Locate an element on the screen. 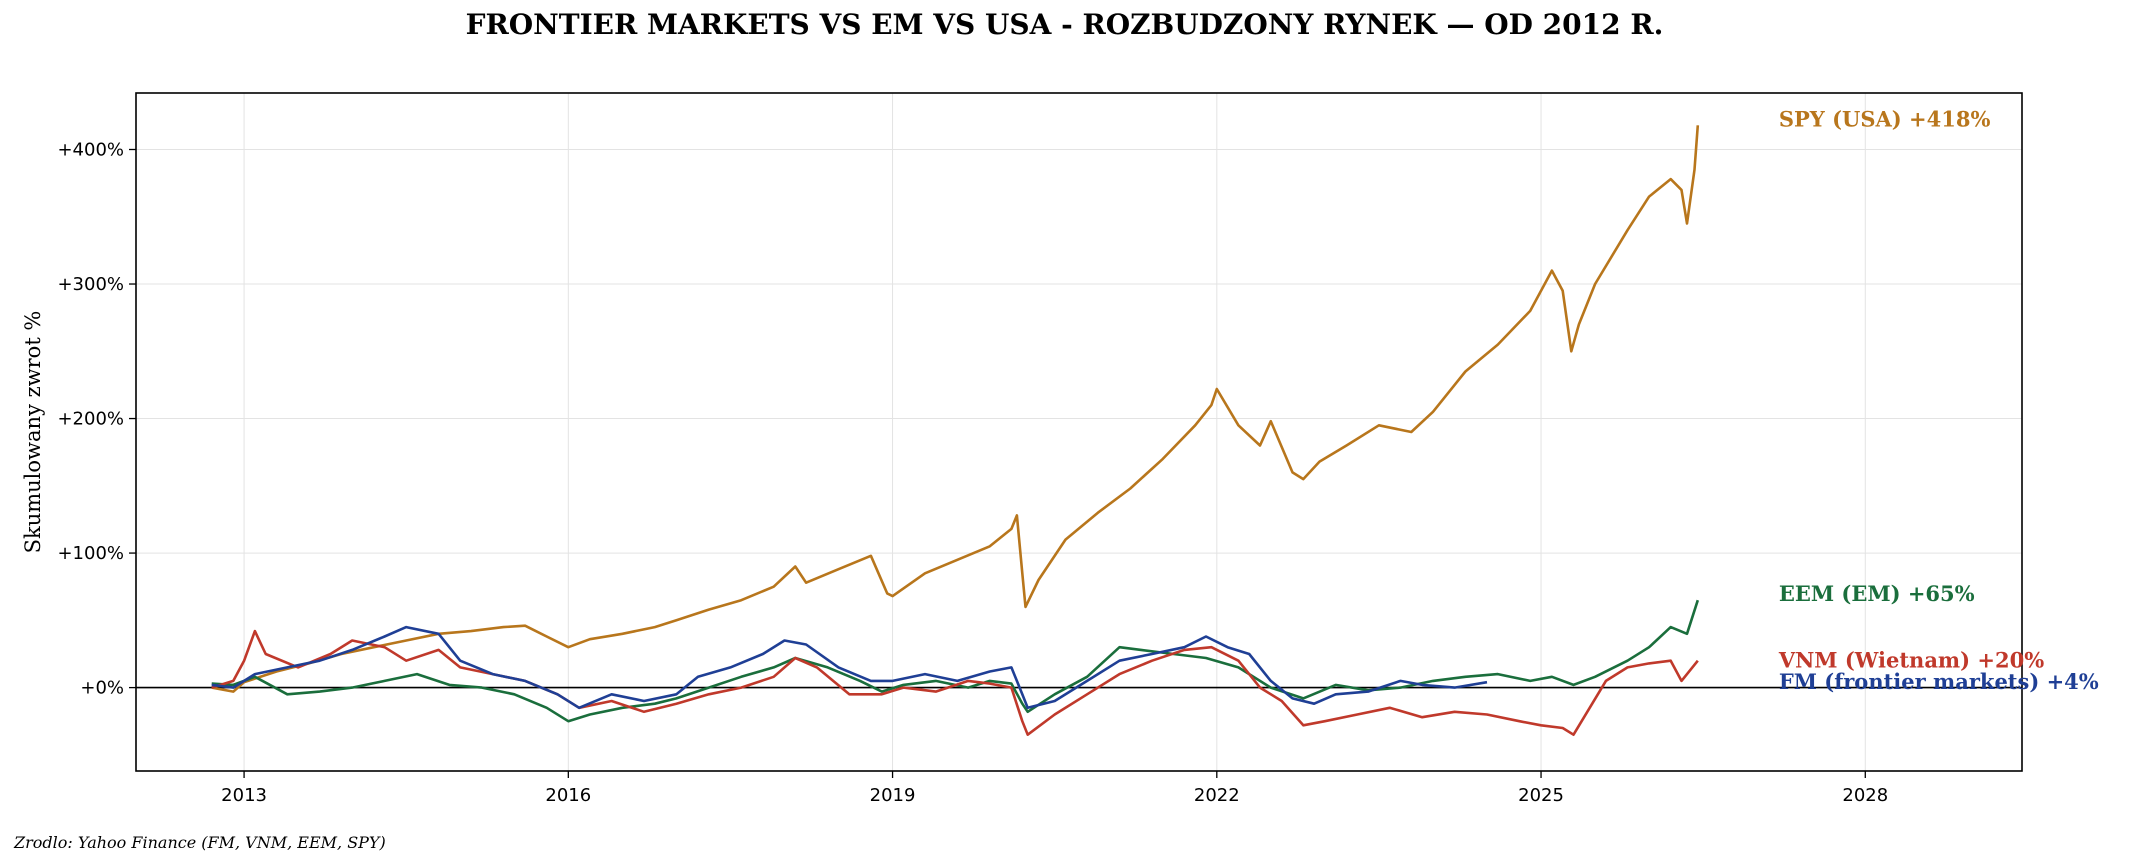  series-label-fm-frontier-markets: FM (frontier markets) +4% is located at coordinates (1939, 681).